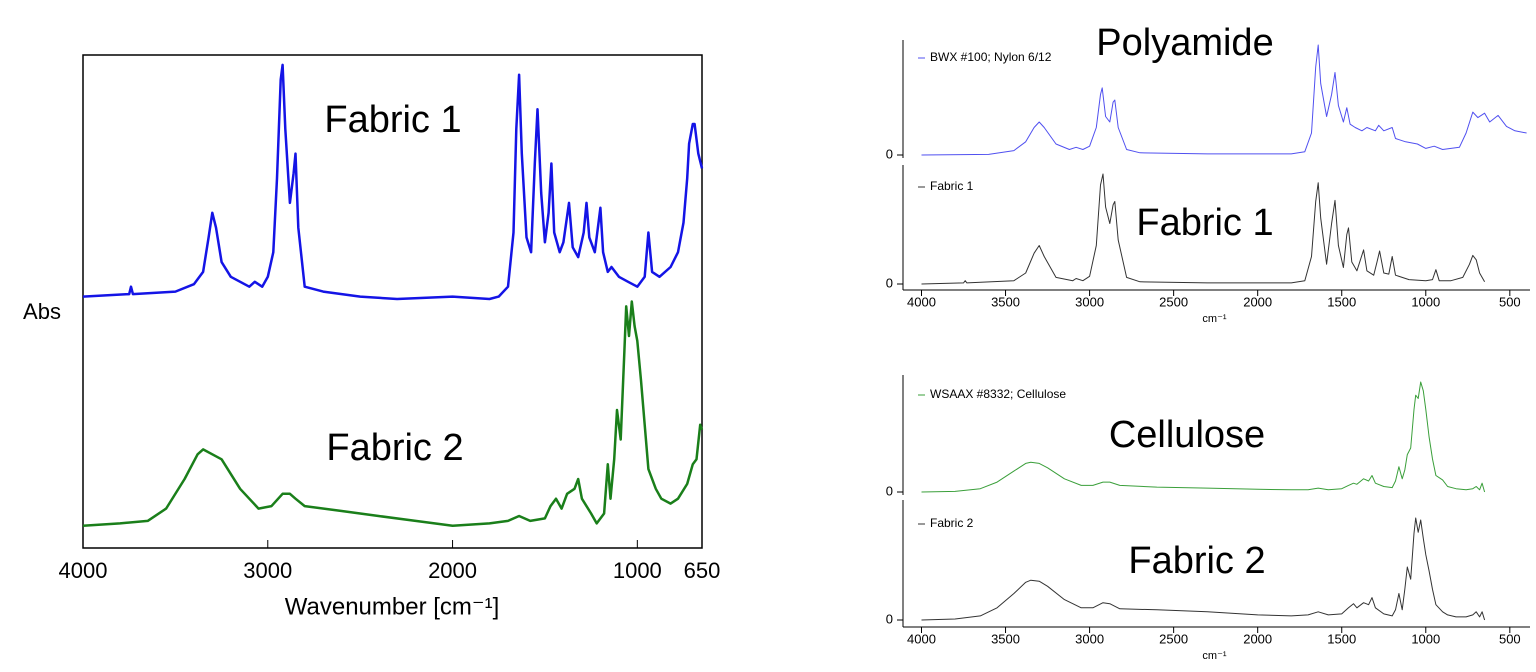 The height and width of the screenshot is (672, 1536). Describe the element at coordinates (991, 57) in the screenshot. I see `legend-label: BWX #100; Nylon 6/12` at that location.